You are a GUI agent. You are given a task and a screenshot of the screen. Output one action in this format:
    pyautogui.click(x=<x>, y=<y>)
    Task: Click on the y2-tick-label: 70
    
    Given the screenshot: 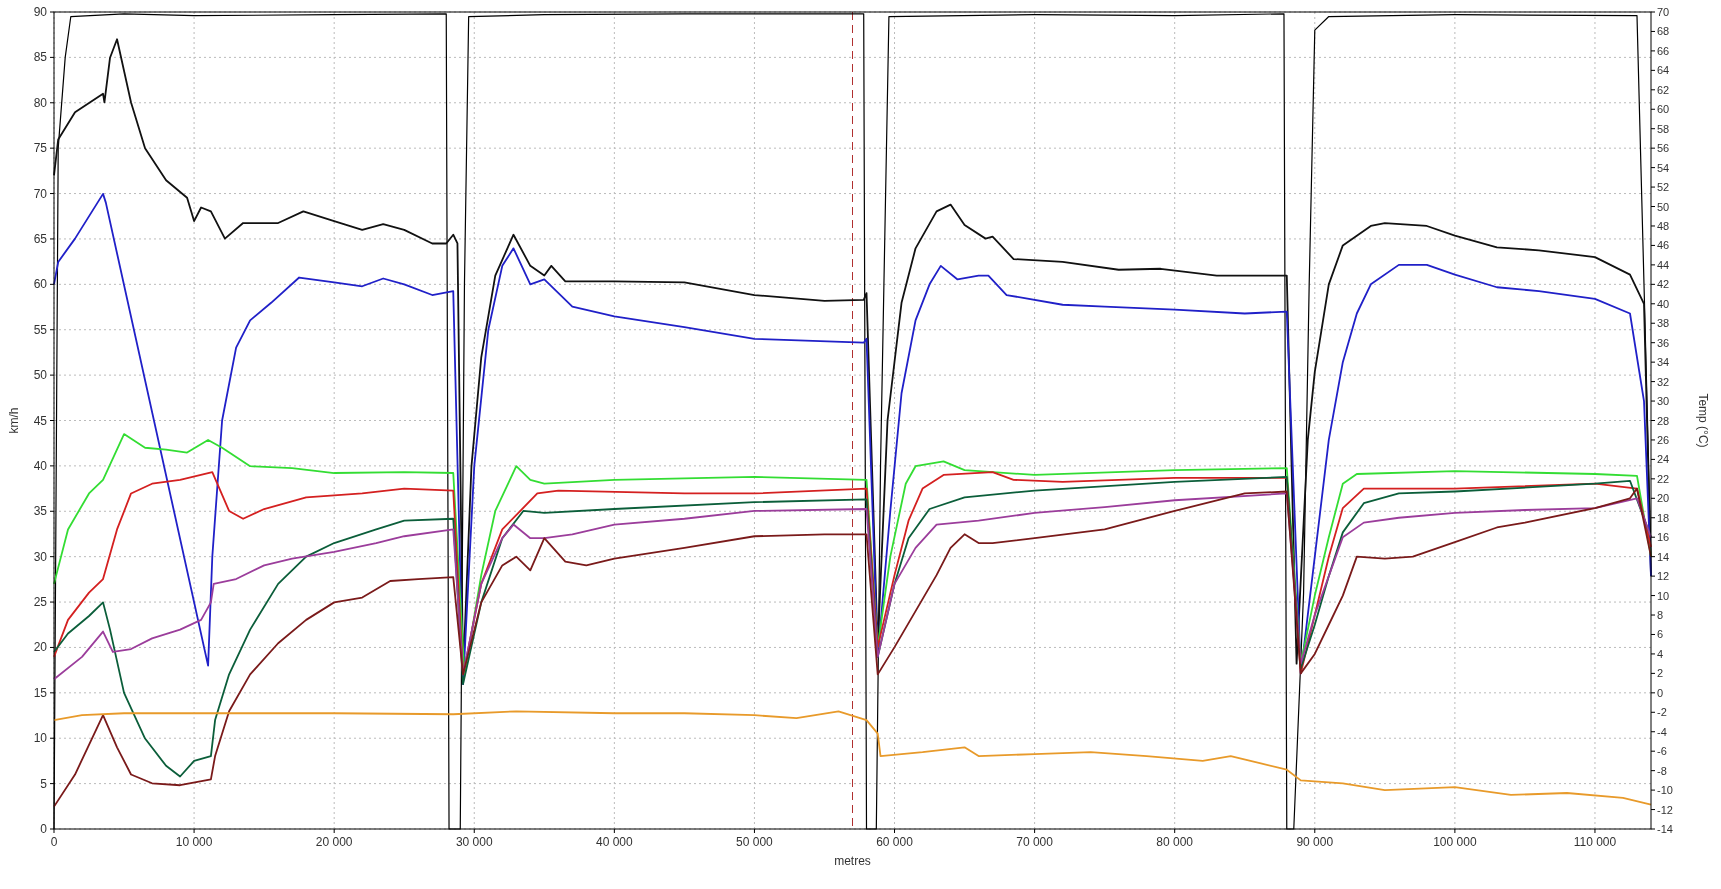 What is the action you would take?
    pyautogui.click(x=1663, y=12)
    